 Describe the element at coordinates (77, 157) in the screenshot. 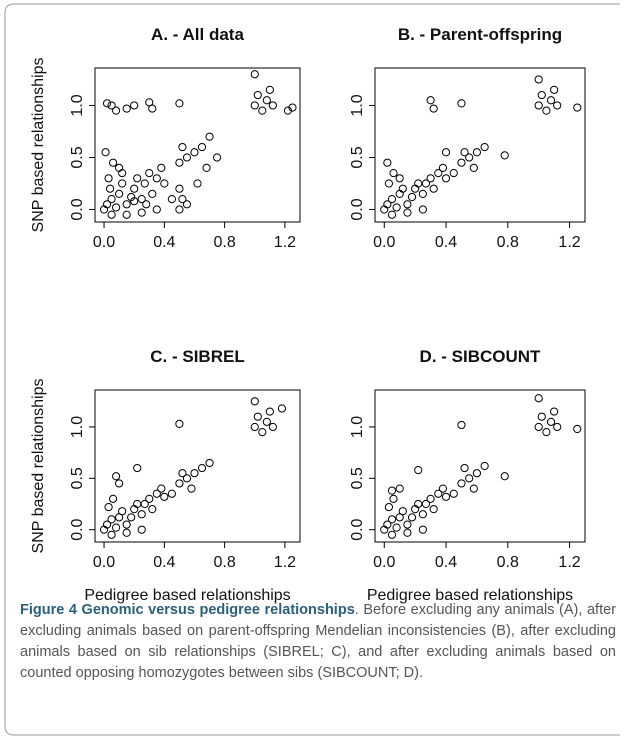

I see `y-tick-label: 0.5` at that location.